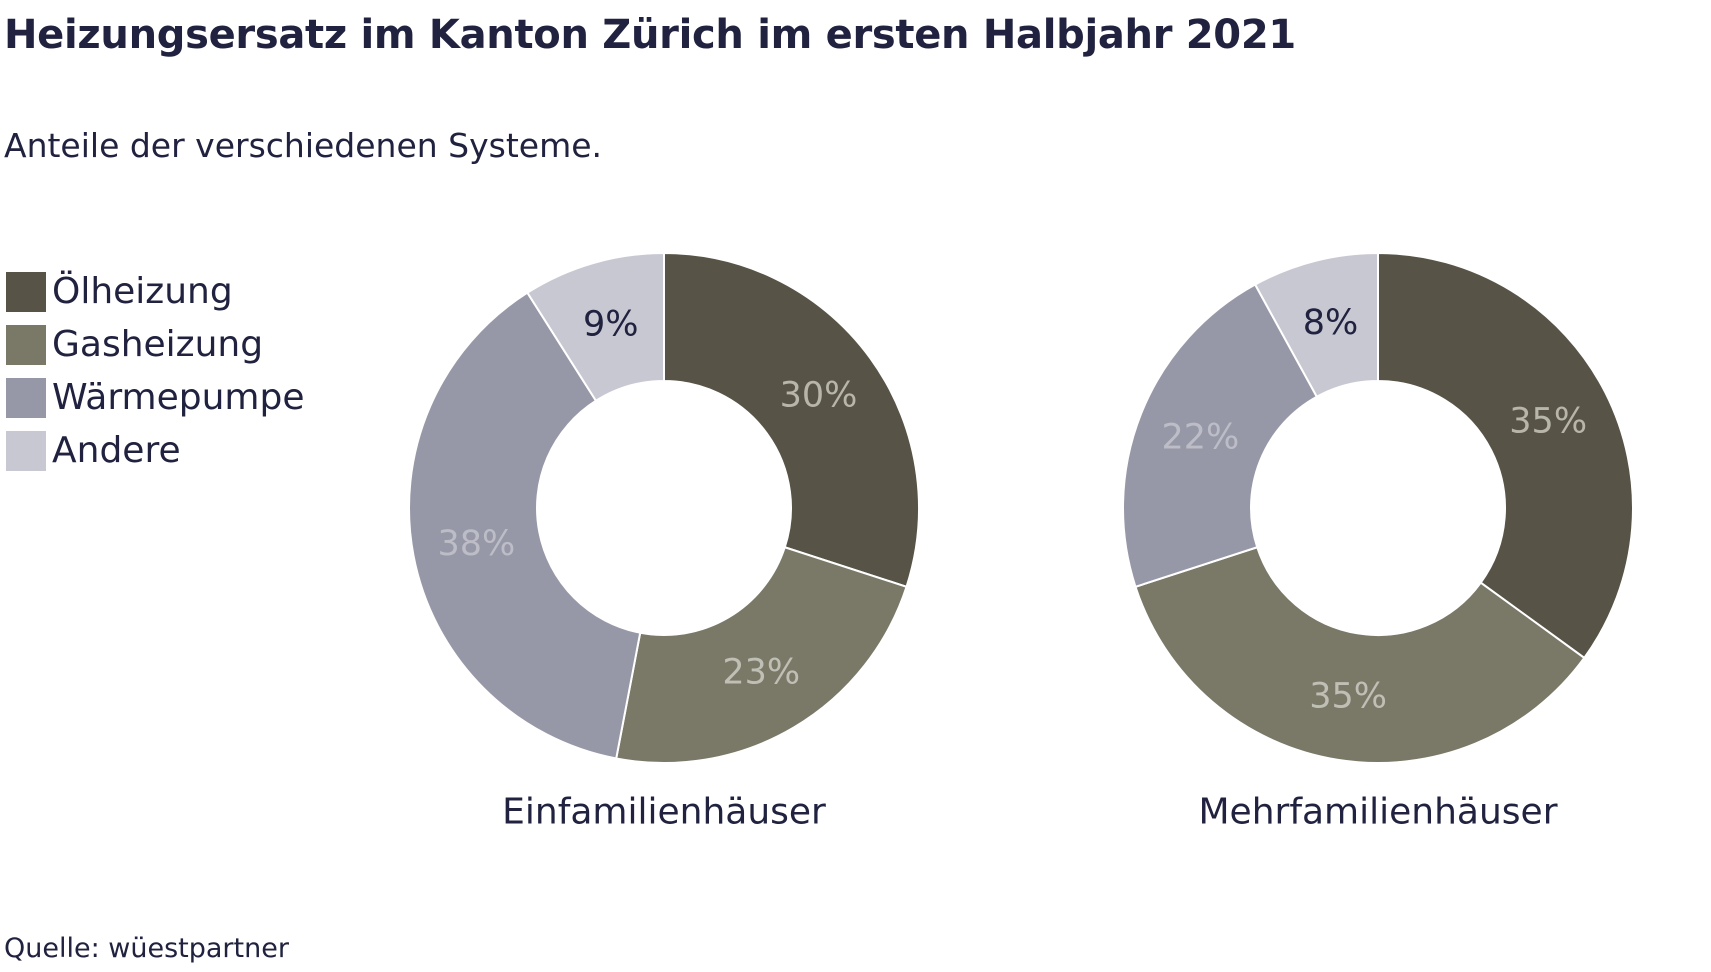  I want to click on legend-item-waermepumpe: Wärmepumpe, so click(155, 397).